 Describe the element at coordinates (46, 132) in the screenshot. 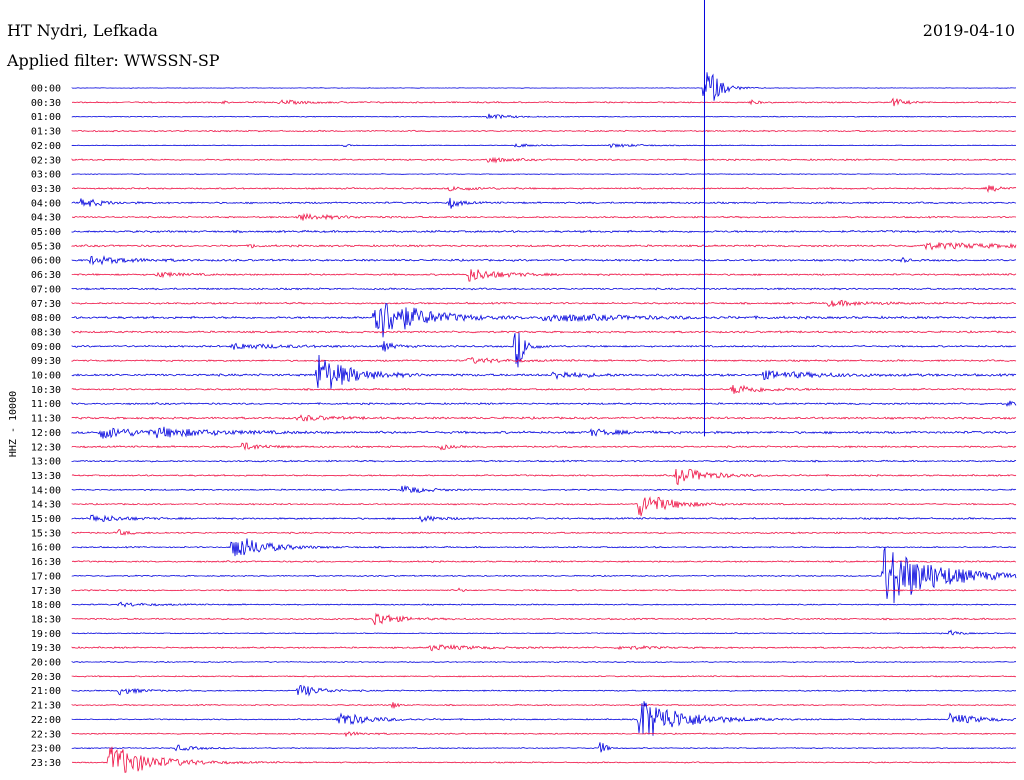

I see `time-label: 01:30` at that location.